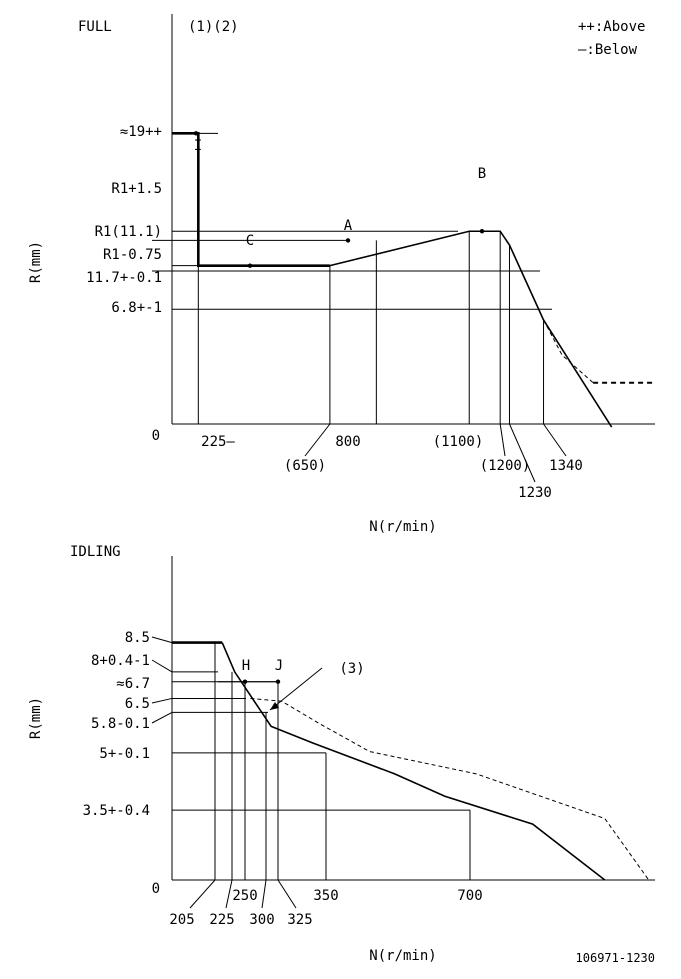  I want to click on full-chart-notes: (1)(2), so click(213, 27).